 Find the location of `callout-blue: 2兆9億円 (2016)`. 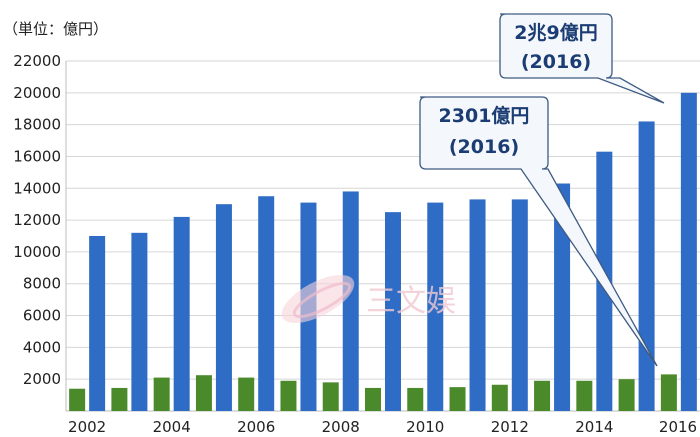

callout-blue: 2兆9億円 (2016) is located at coordinates (582, 58).